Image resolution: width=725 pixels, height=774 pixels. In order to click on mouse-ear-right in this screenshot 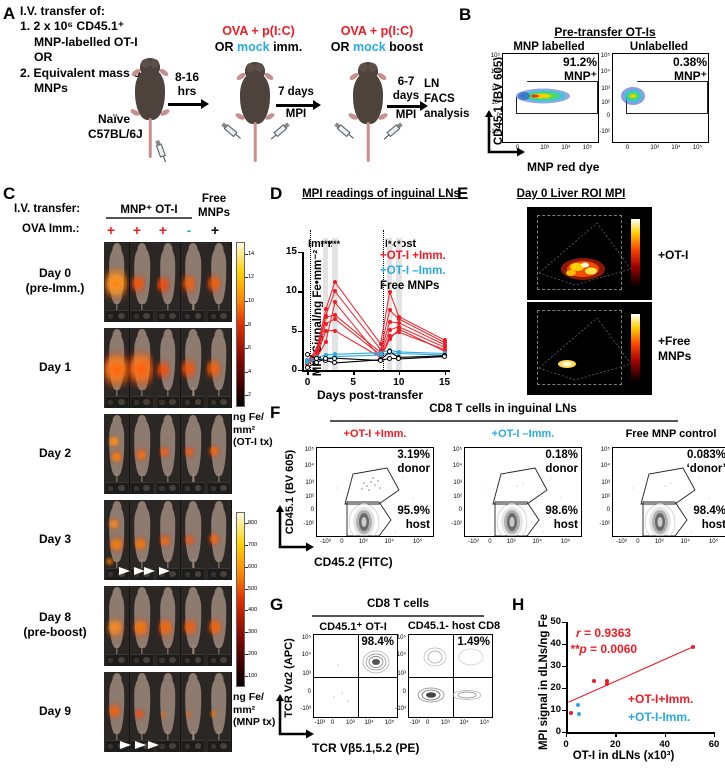, I will do `click(154, 63)`.